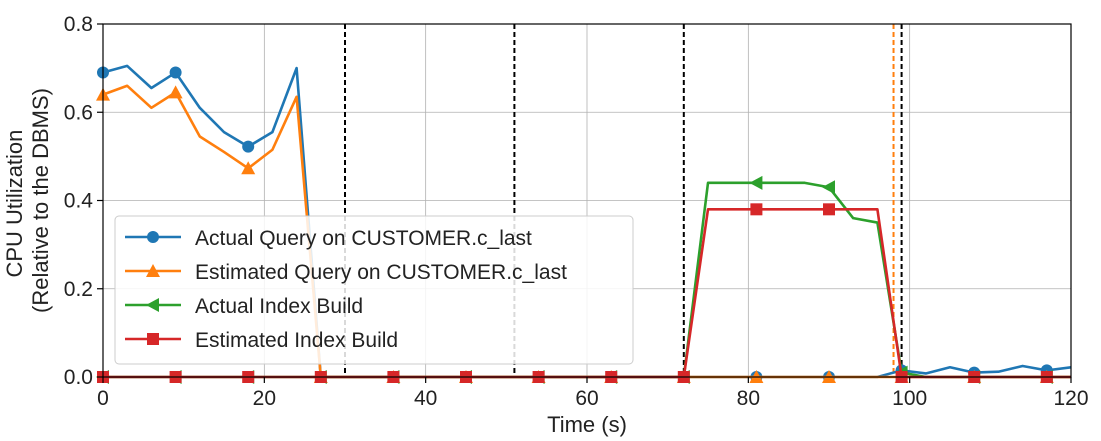 The image size is (1101, 441). What do you see at coordinates (279, 306) in the screenshot?
I see `legend-label: Actual Index Build` at bounding box center [279, 306].